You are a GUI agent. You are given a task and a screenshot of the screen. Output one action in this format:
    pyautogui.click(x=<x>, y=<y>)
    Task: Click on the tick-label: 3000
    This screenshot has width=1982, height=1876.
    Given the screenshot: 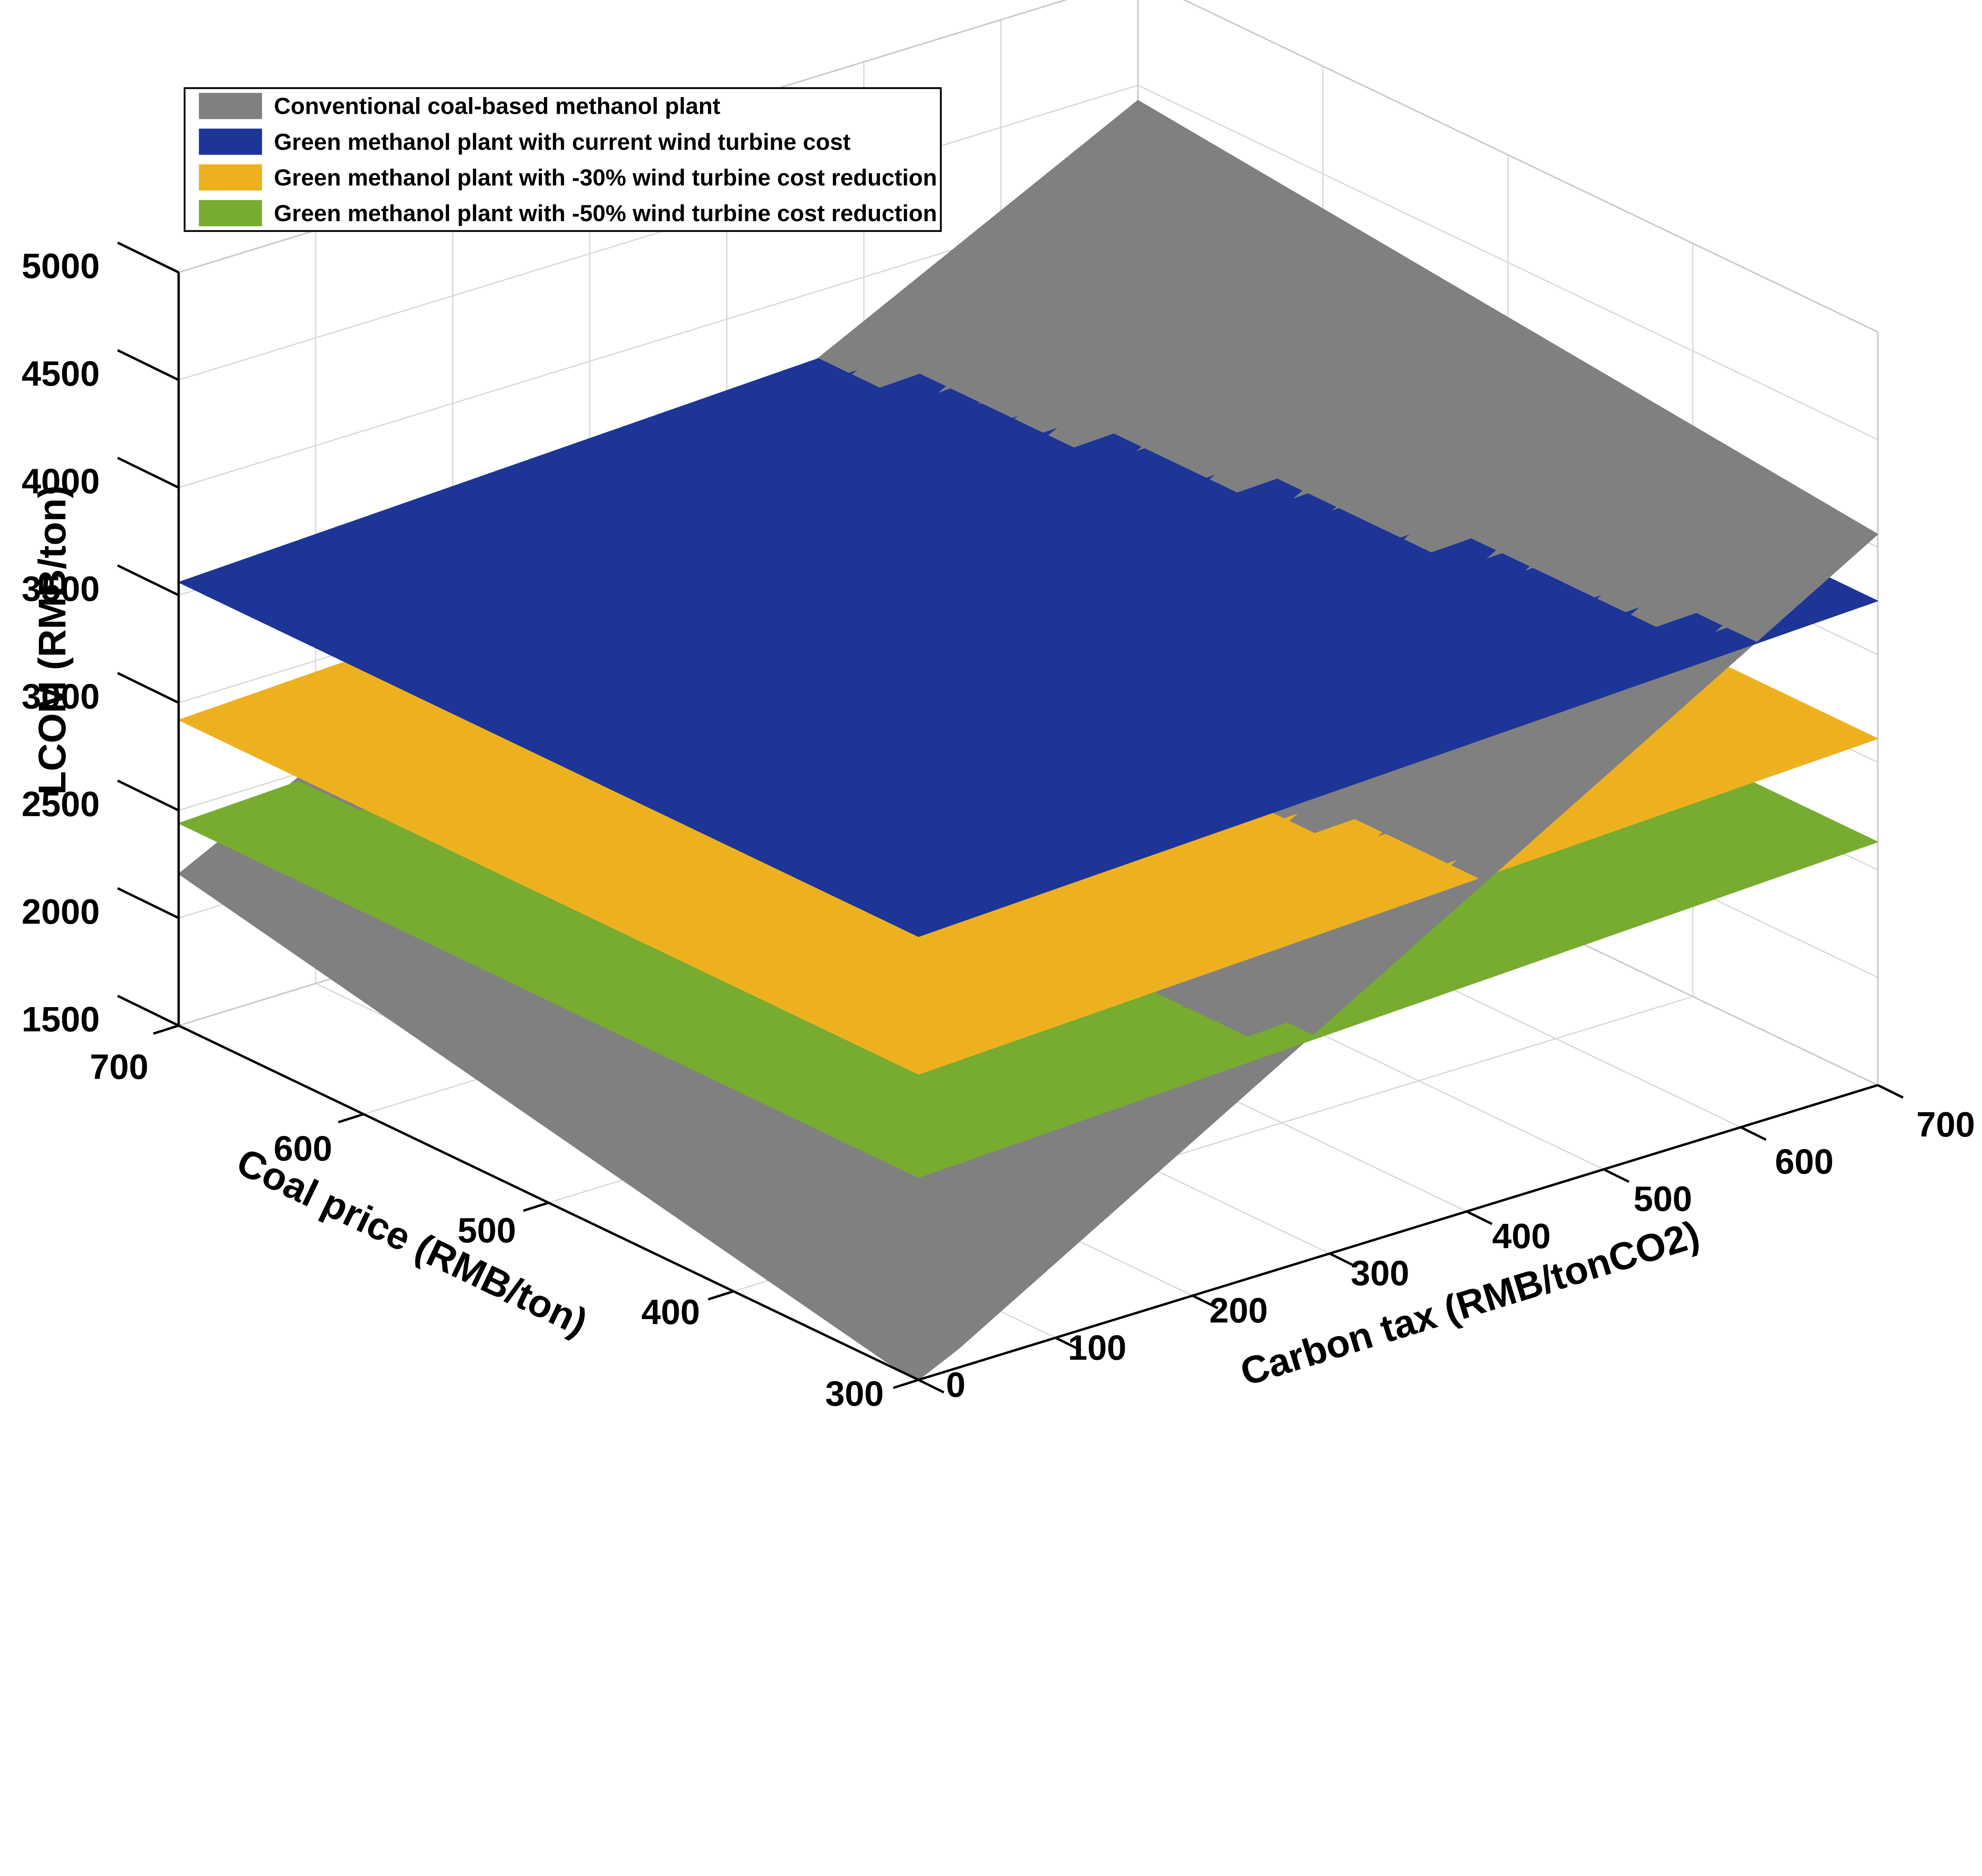 What is the action you would take?
    pyautogui.click(x=60, y=696)
    